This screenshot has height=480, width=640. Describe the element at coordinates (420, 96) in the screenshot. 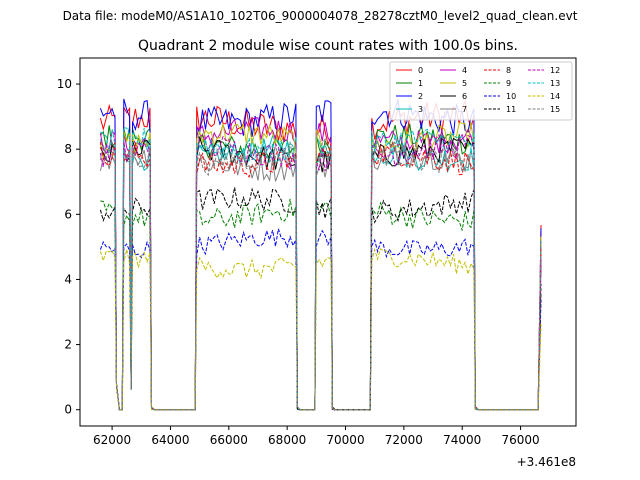

I see `legend-label: 2` at that location.